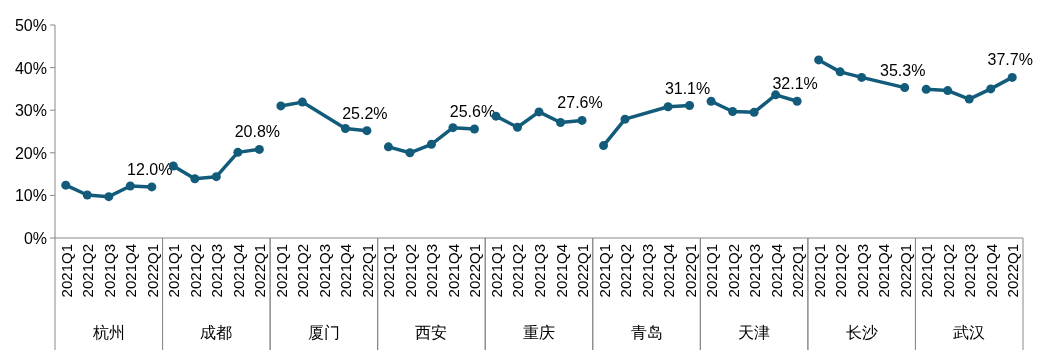 The height and width of the screenshot is (358, 1061). I want to click on text: 青岛, so click(646, 332).